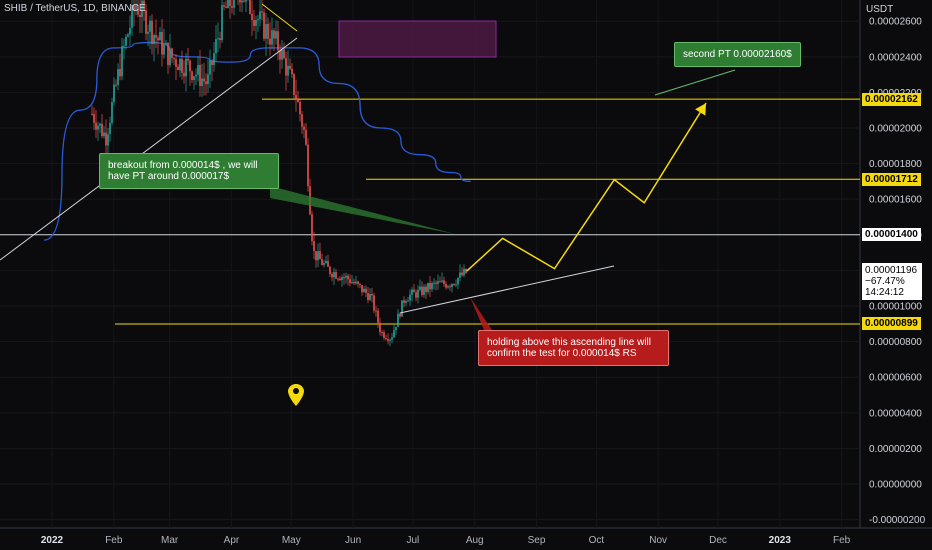  I want to click on time-tick-label: Sep, so click(537, 540).